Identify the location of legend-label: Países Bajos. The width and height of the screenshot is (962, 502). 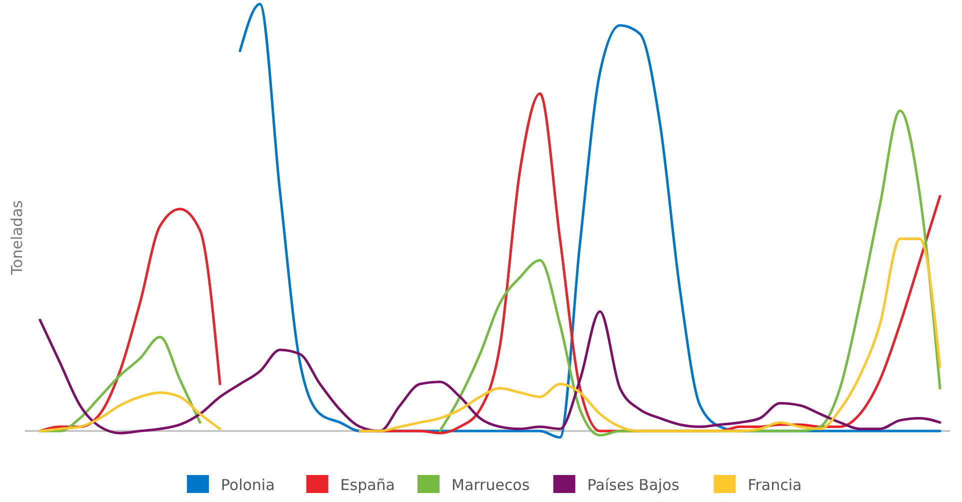
(633, 485).